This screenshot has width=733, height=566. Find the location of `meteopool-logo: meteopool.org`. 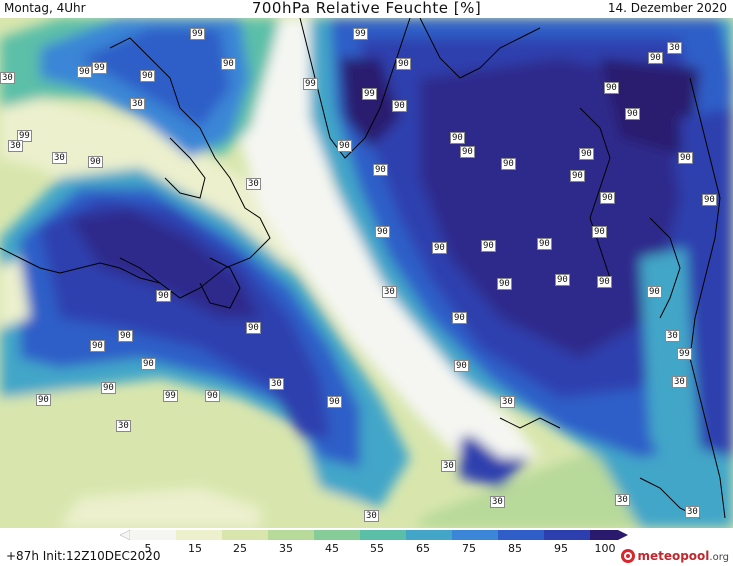

meteopool-logo: meteopool.org is located at coordinates (675, 556).